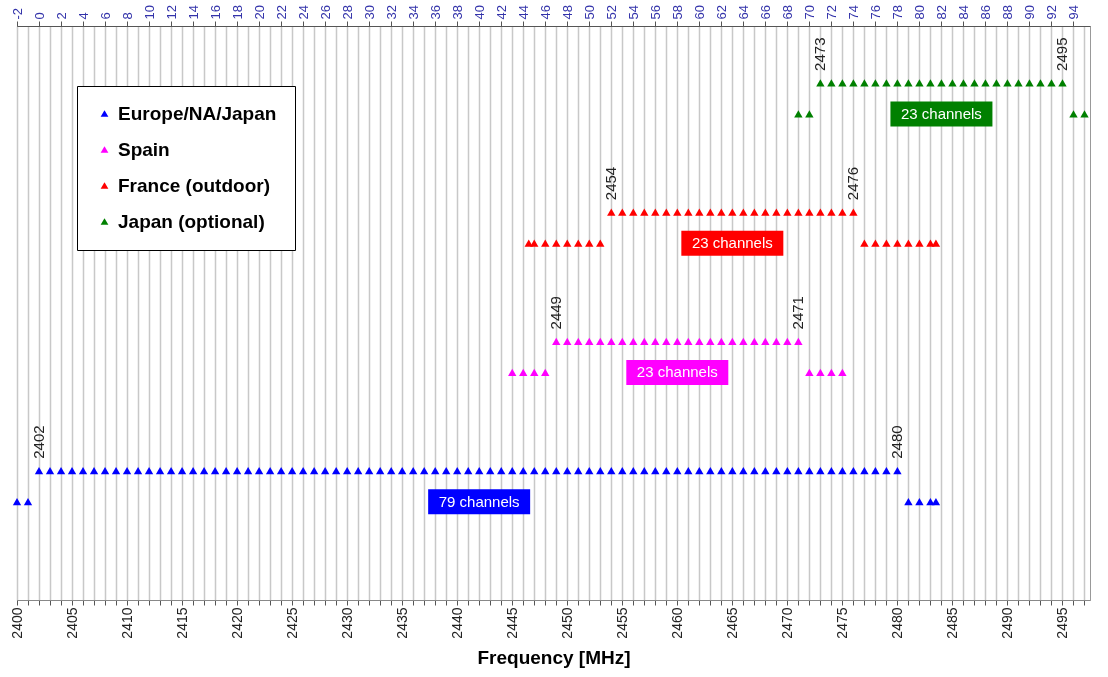  What do you see at coordinates (743, 12) in the screenshot?
I see `x2-tick-label: 64` at bounding box center [743, 12].